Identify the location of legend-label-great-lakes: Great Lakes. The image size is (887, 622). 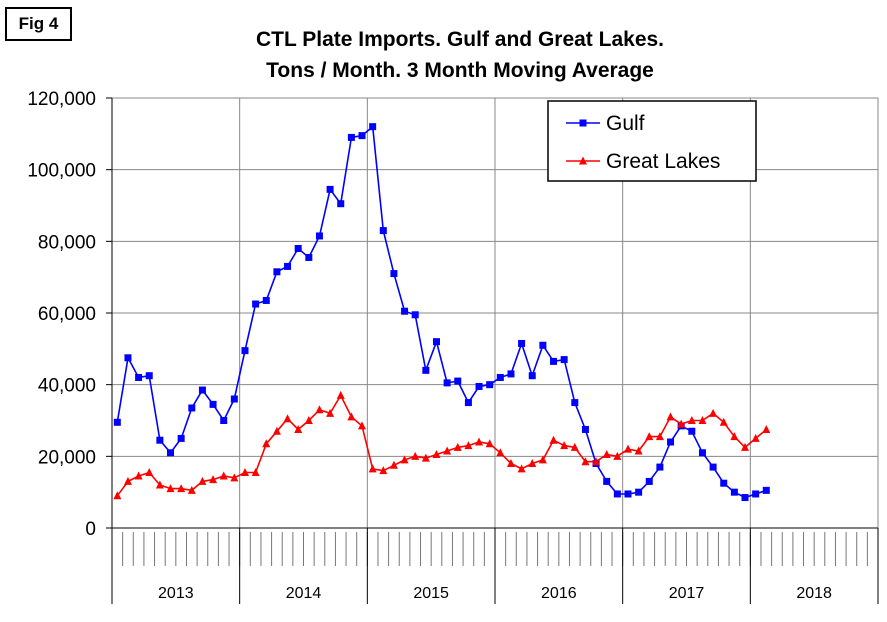
(663, 161).